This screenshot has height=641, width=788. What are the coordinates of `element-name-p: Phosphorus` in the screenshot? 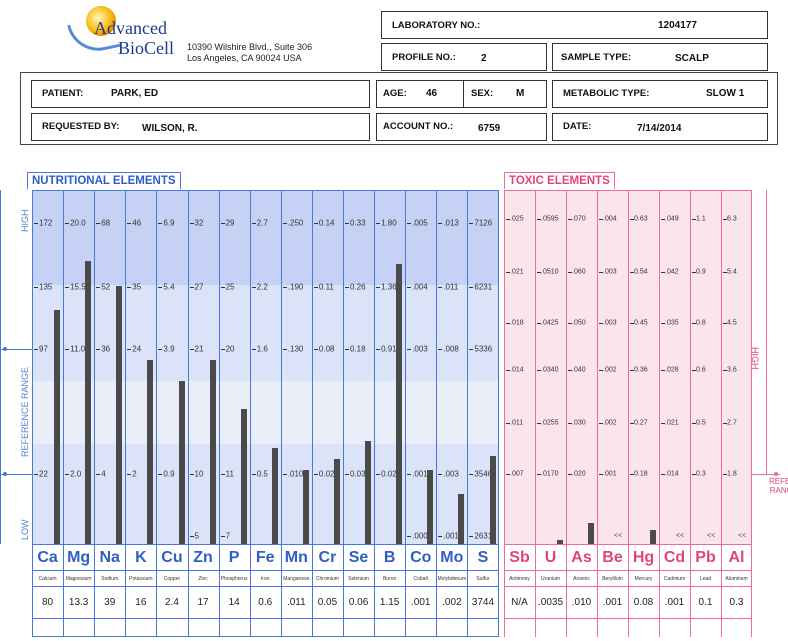 It's located at (234, 579).